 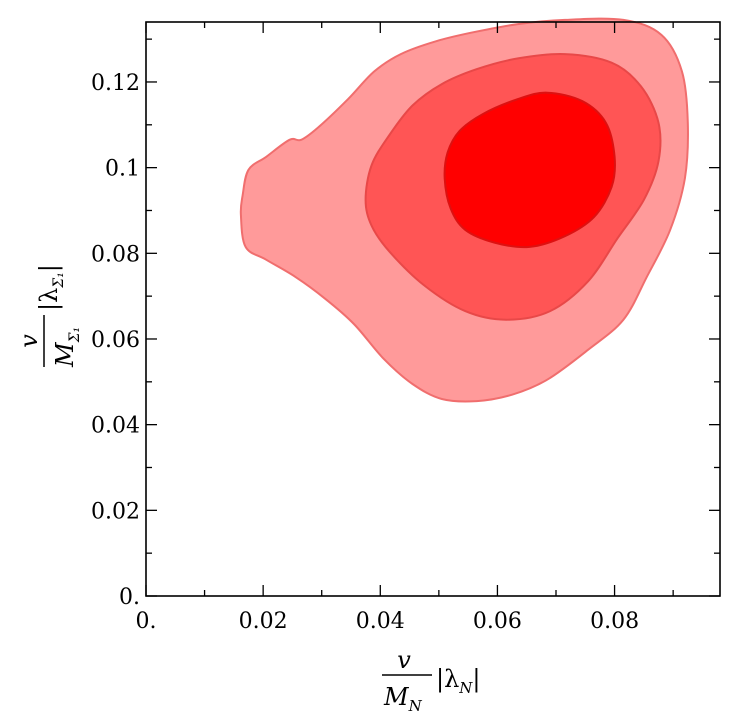 What do you see at coordinates (122, 169) in the screenshot?
I see `y-tick-label: 0.1` at bounding box center [122, 169].